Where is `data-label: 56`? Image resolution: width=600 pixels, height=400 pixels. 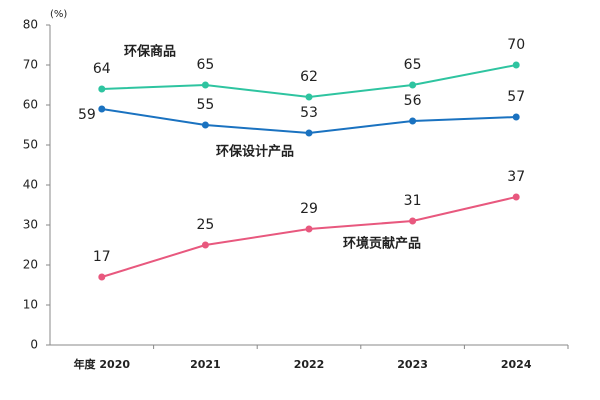
data-label: 56 is located at coordinates (413, 101).